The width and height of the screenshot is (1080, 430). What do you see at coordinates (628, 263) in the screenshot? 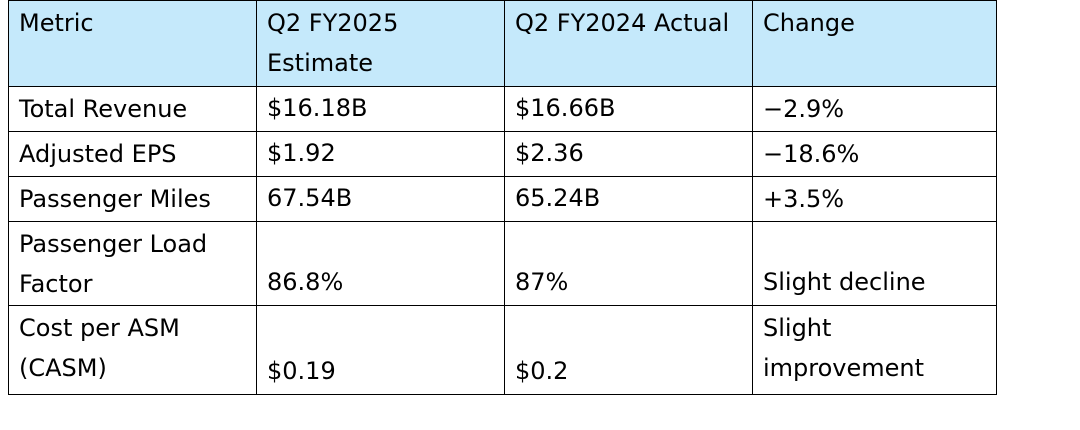
I see `actual-cell: 87%` at bounding box center [628, 263].